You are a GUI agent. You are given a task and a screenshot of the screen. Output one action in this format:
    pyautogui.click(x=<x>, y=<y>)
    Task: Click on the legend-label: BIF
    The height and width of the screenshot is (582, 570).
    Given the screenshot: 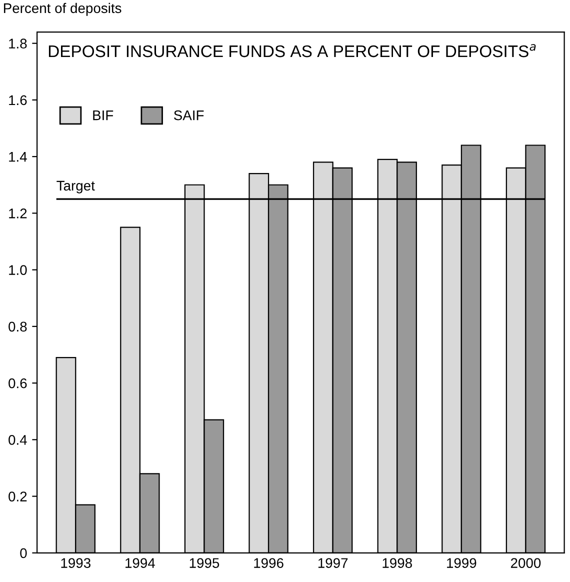 What is the action you would take?
    pyautogui.click(x=103, y=115)
    